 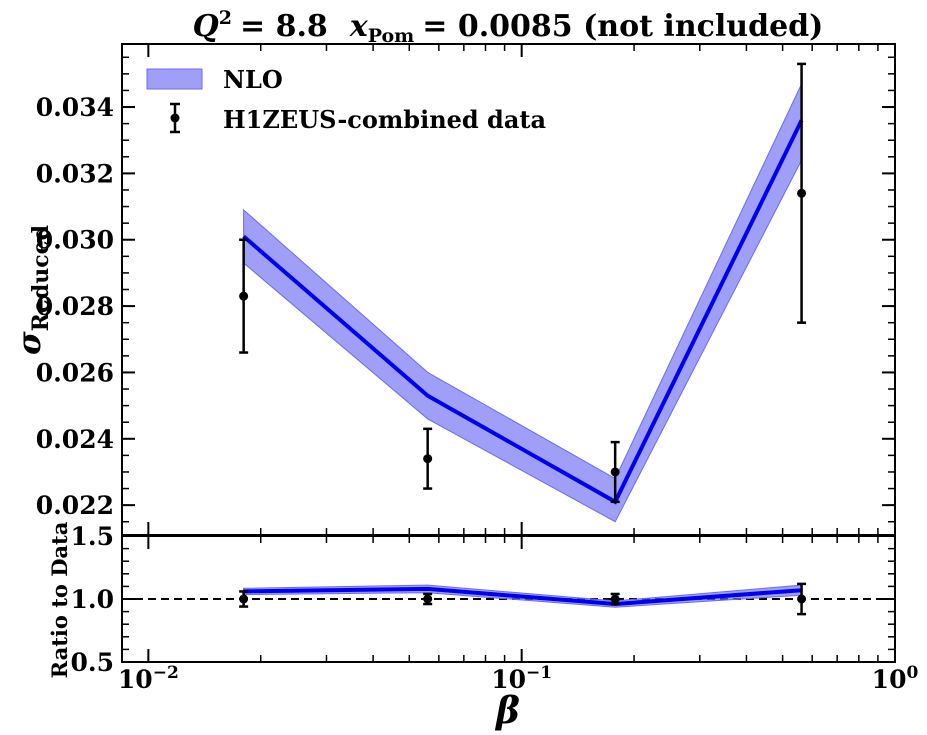 I want to click on ratio-data-points, so click(x=523, y=599).